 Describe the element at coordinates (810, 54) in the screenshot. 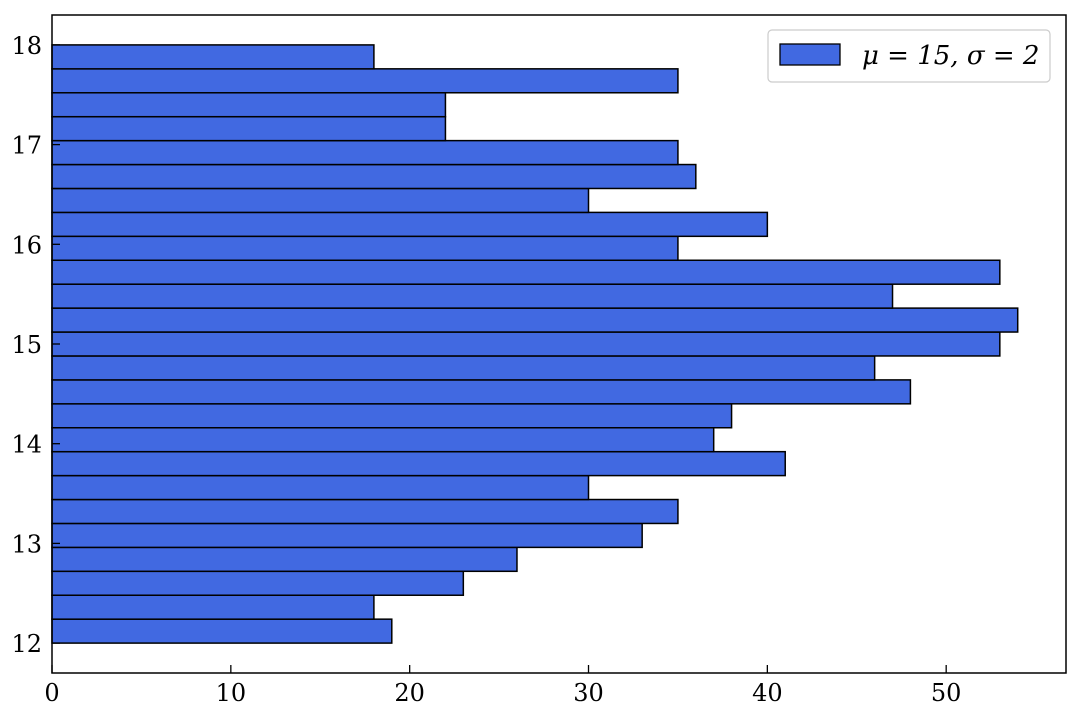

I see `legend-swatch` at that location.